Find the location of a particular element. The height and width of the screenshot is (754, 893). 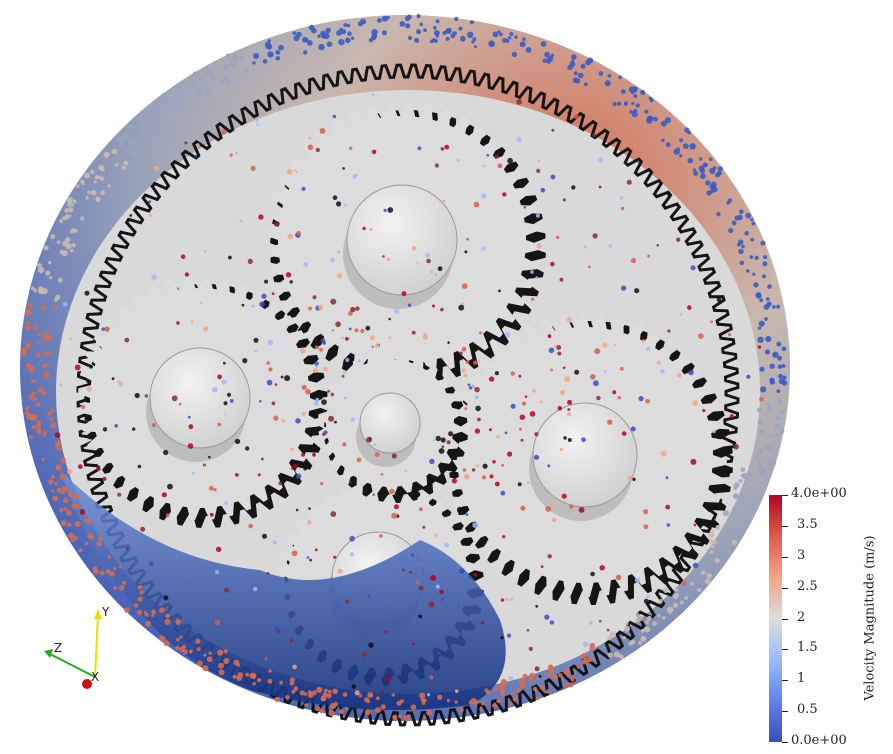

y-axis-label: Y is located at coordinates (106, 612).